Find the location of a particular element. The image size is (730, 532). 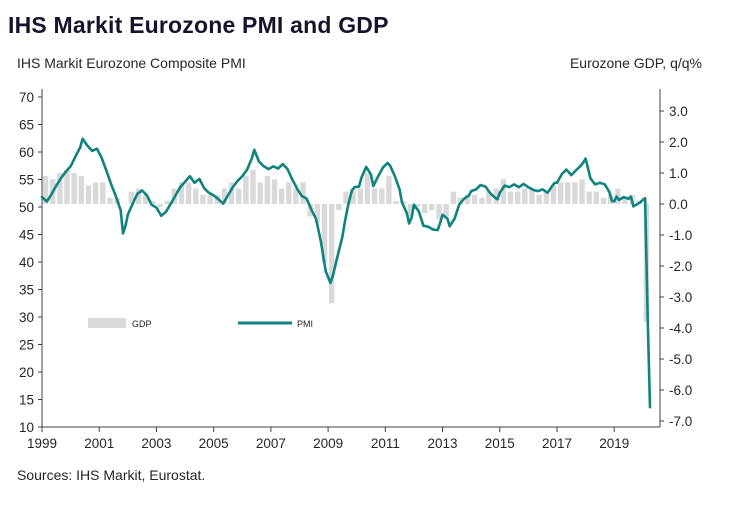

left-axis-tick-label: 10 is located at coordinates (26, 427).